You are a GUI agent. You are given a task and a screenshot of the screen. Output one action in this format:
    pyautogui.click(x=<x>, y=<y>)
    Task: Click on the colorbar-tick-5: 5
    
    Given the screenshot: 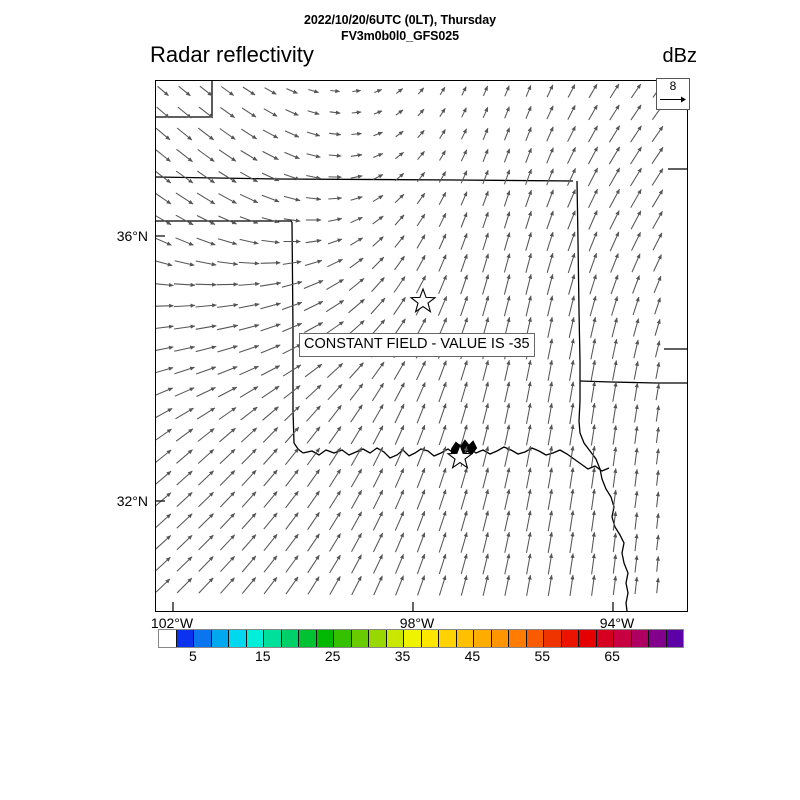 What is the action you would take?
    pyautogui.click(x=193, y=656)
    